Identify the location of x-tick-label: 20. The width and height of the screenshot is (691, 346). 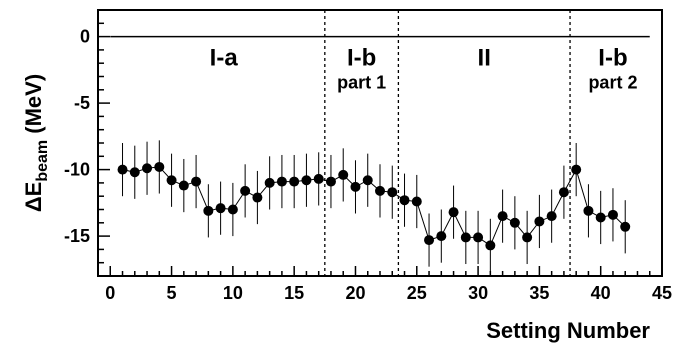
(355, 293).